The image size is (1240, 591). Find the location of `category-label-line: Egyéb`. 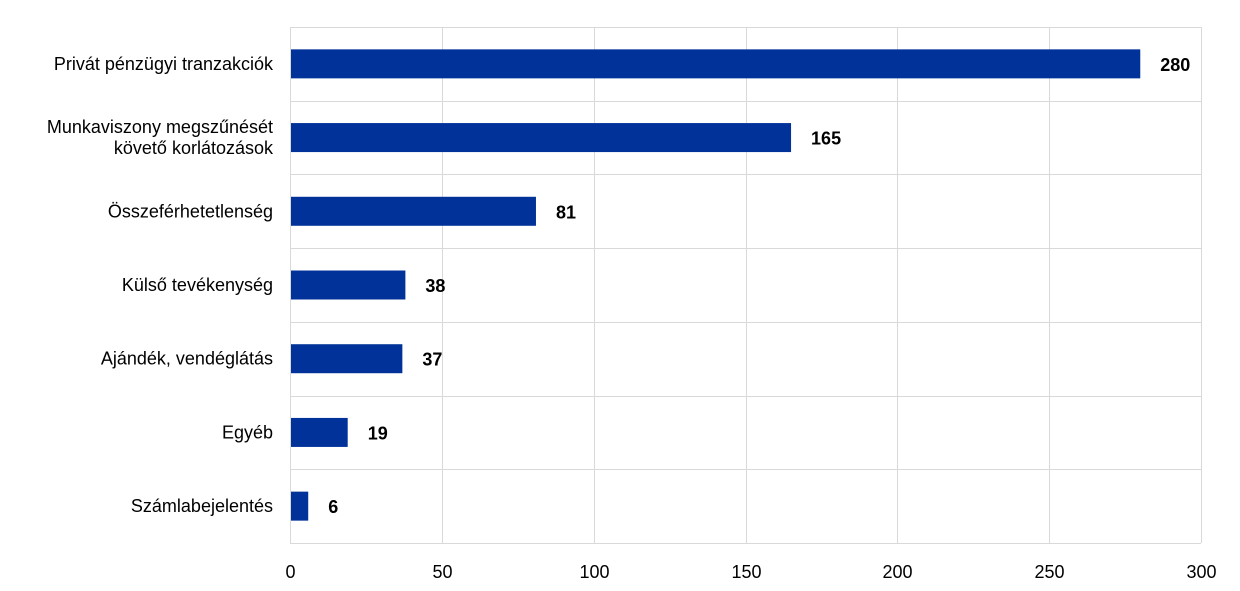

category-label-line: Egyéb is located at coordinates (247, 432).